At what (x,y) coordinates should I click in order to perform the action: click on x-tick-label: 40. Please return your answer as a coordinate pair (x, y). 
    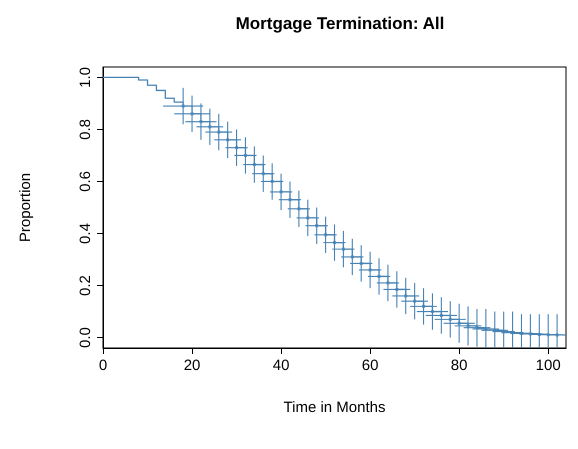
    Looking at the image, I should click on (281, 365).